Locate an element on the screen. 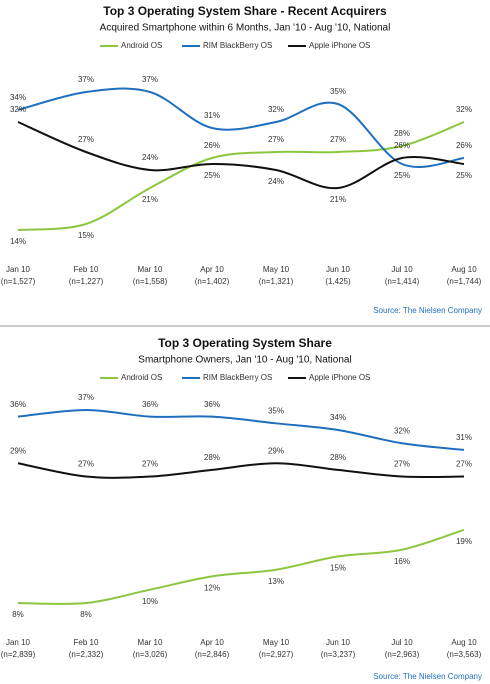 This screenshot has height=684, width=490. x-tick-sublabel: (n=1,414) is located at coordinates (402, 281).